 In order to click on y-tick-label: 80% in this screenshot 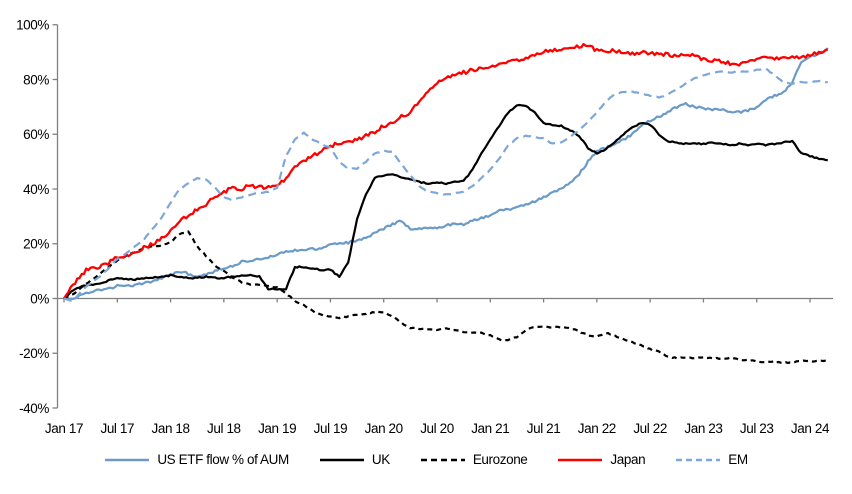, I will do `click(36, 79)`.